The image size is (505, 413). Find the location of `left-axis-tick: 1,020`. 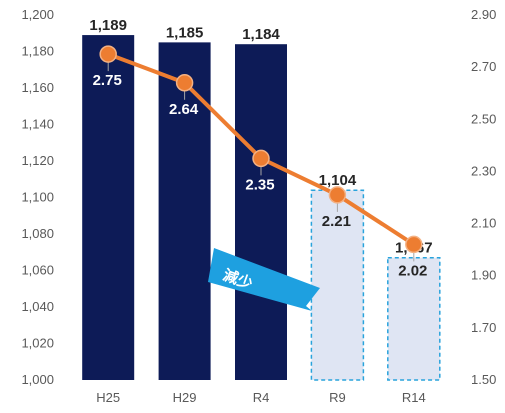

left-axis-tick: 1,020 is located at coordinates (37, 343).